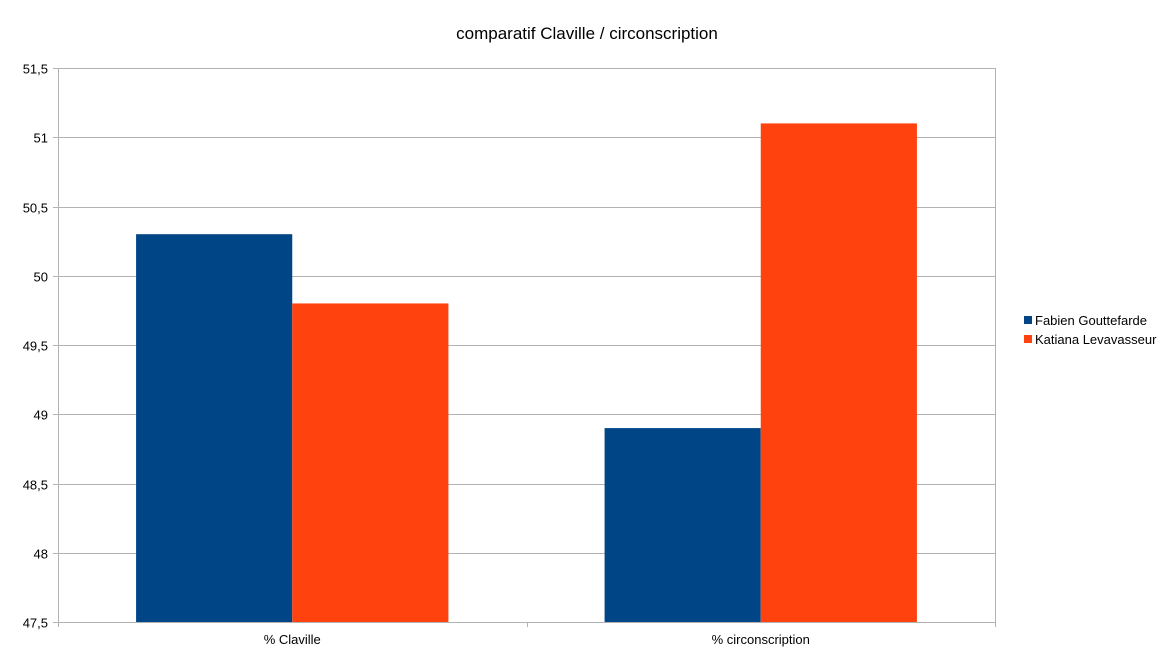 The image size is (1173, 660). What do you see at coordinates (35, 485) in the screenshot?
I see `y-tick-label: 48,5` at bounding box center [35, 485].